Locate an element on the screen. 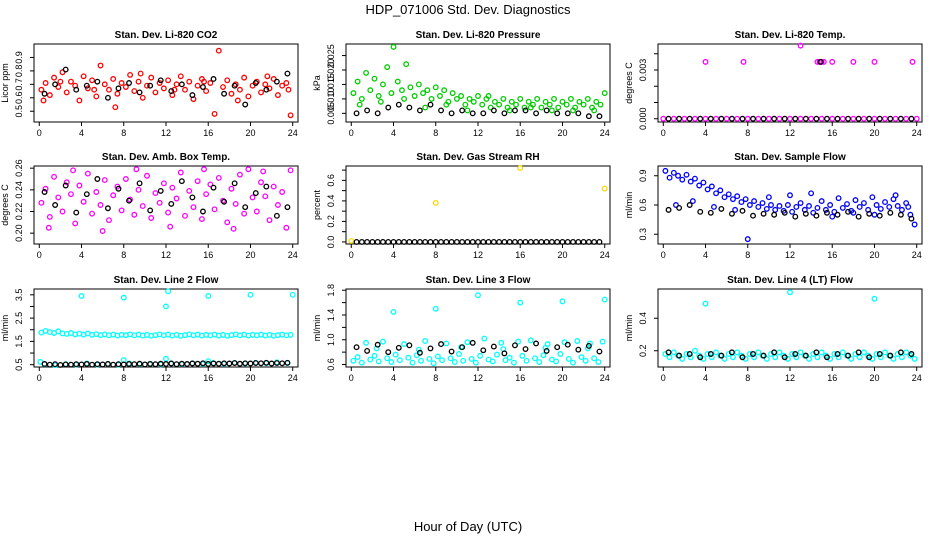 The height and width of the screenshot is (540, 936). x-tick-label: 24 is located at coordinates (293, 255).